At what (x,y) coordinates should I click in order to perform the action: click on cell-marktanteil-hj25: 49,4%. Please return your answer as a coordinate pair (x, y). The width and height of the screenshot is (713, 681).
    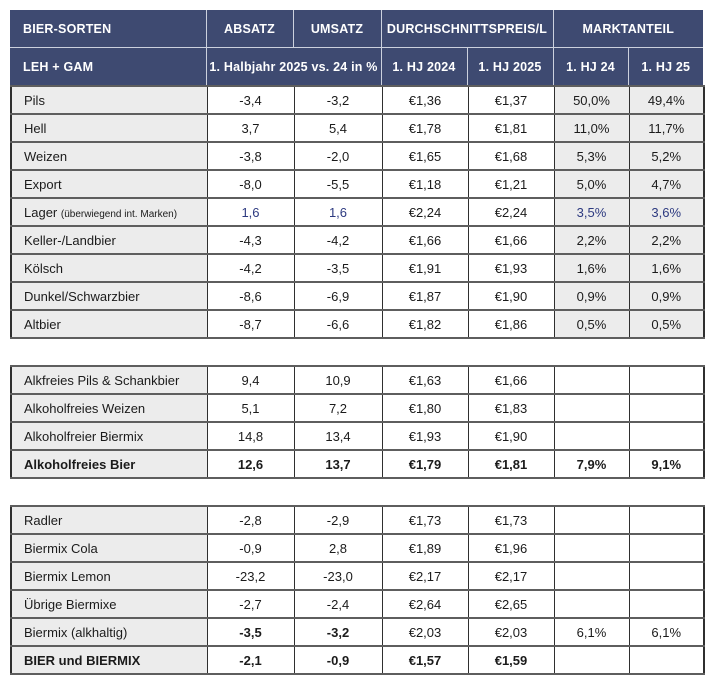
    Looking at the image, I should click on (666, 100).